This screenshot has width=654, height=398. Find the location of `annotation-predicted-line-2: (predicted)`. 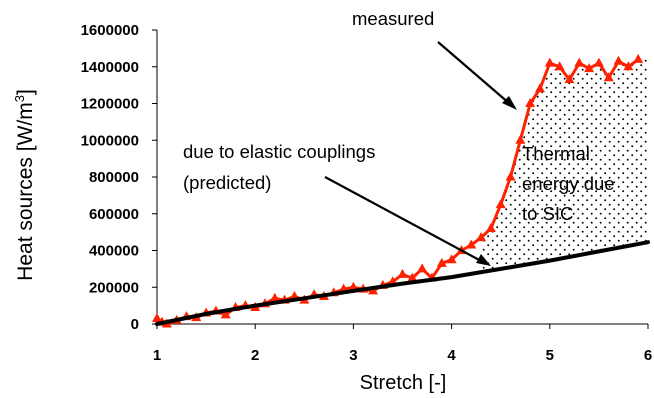

annotation-predicted-line-2: (predicted) is located at coordinates (227, 182).